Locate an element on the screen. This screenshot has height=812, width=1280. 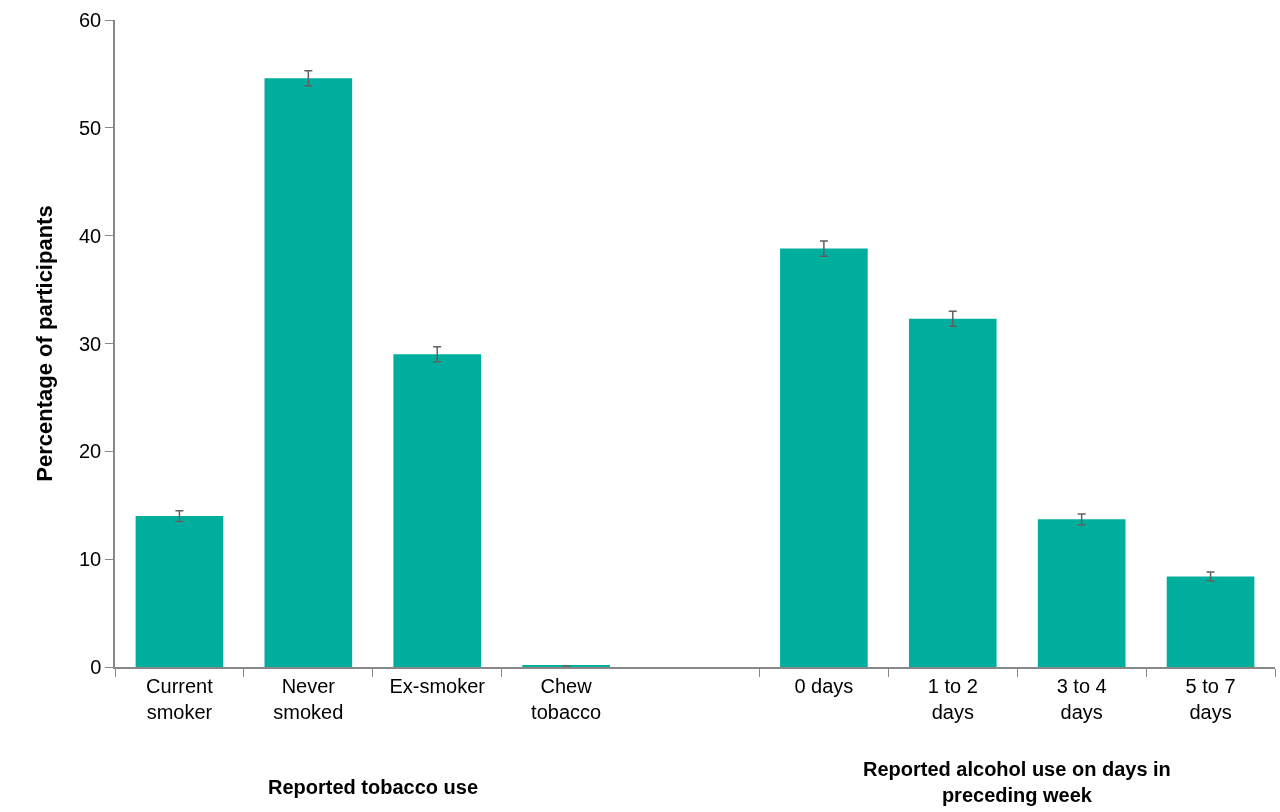
x-tick-label: Current smoker is located at coordinates (180, 698).